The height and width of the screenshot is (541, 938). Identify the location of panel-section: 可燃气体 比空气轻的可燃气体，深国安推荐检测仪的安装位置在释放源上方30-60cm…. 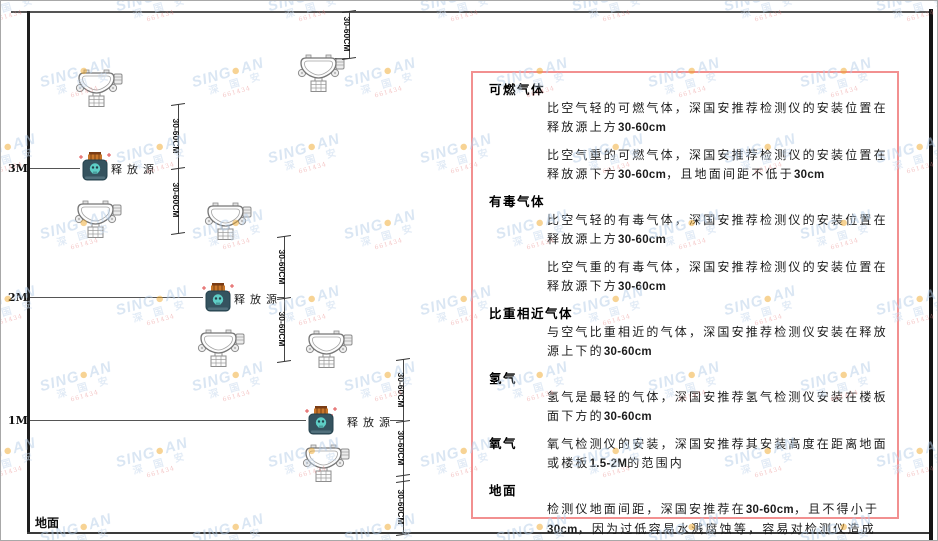
(687, 132).